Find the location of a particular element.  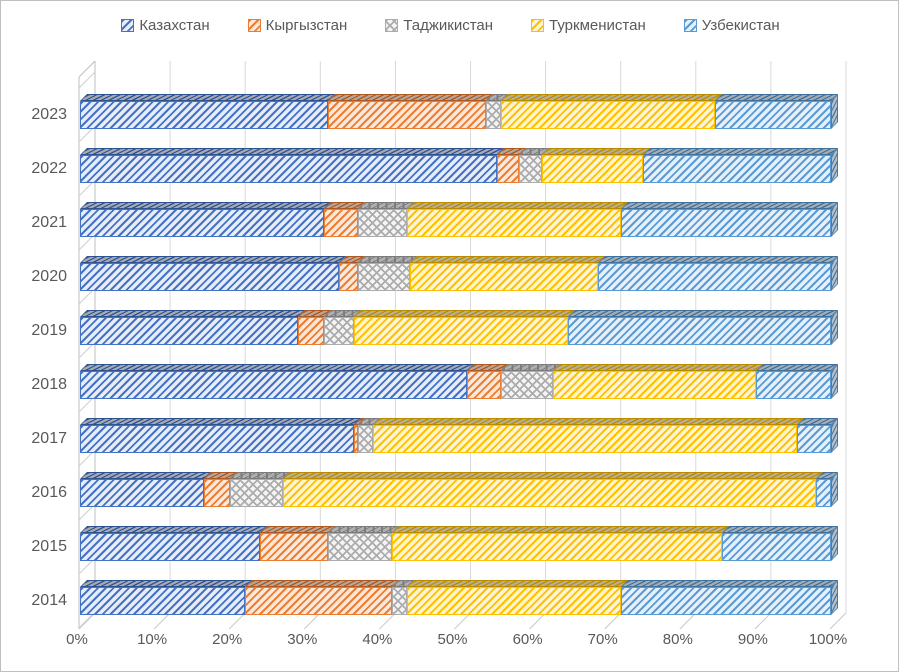

segment-top-turkmenistan-2022 is located at coordinates (596, 151).